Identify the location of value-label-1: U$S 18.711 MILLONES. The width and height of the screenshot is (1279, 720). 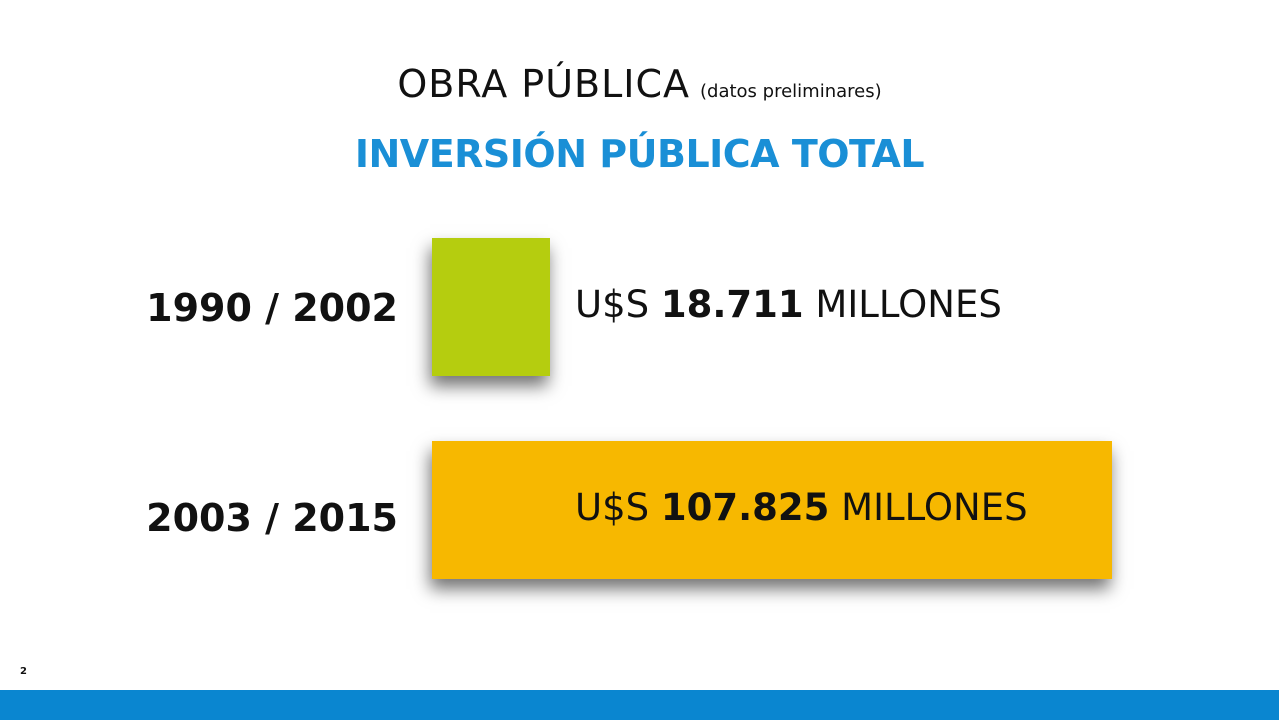
(788, 304).